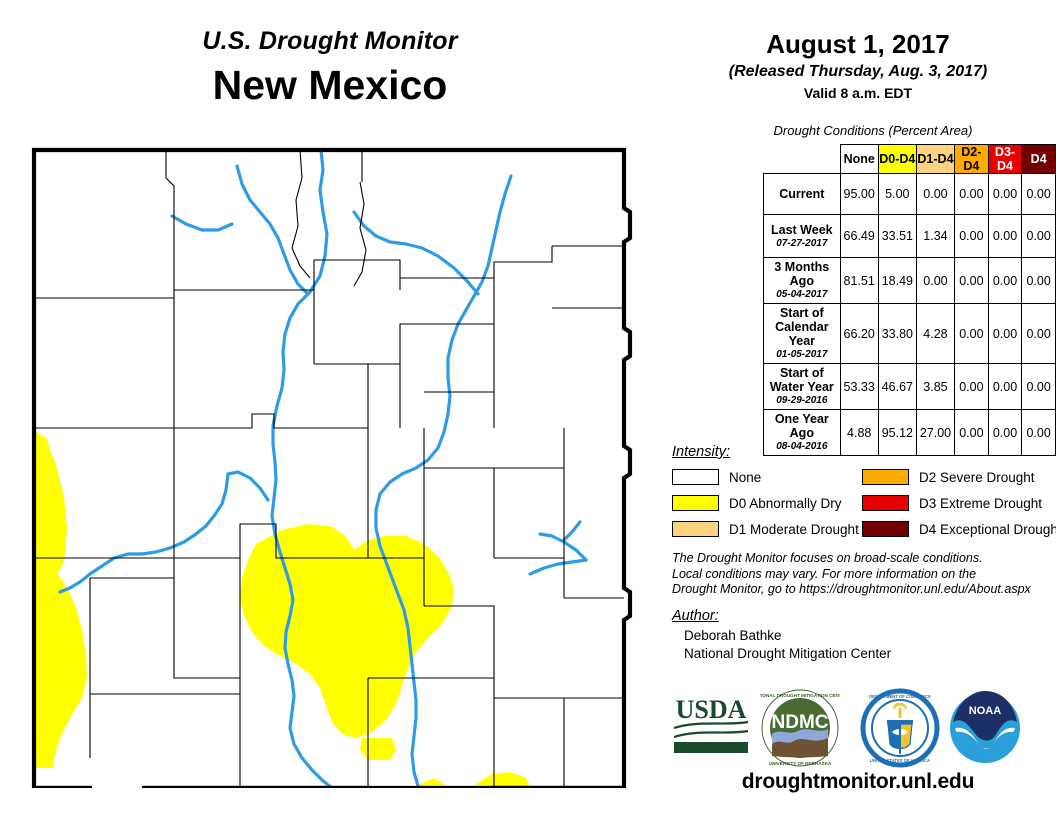 This screenshot has width=1056, height=816. I want to click on cell-lastweek-d0d4: 33.51, so click(897, 236).